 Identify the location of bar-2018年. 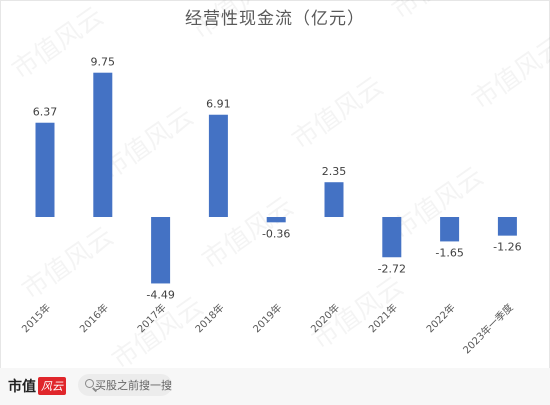
(218, 165).